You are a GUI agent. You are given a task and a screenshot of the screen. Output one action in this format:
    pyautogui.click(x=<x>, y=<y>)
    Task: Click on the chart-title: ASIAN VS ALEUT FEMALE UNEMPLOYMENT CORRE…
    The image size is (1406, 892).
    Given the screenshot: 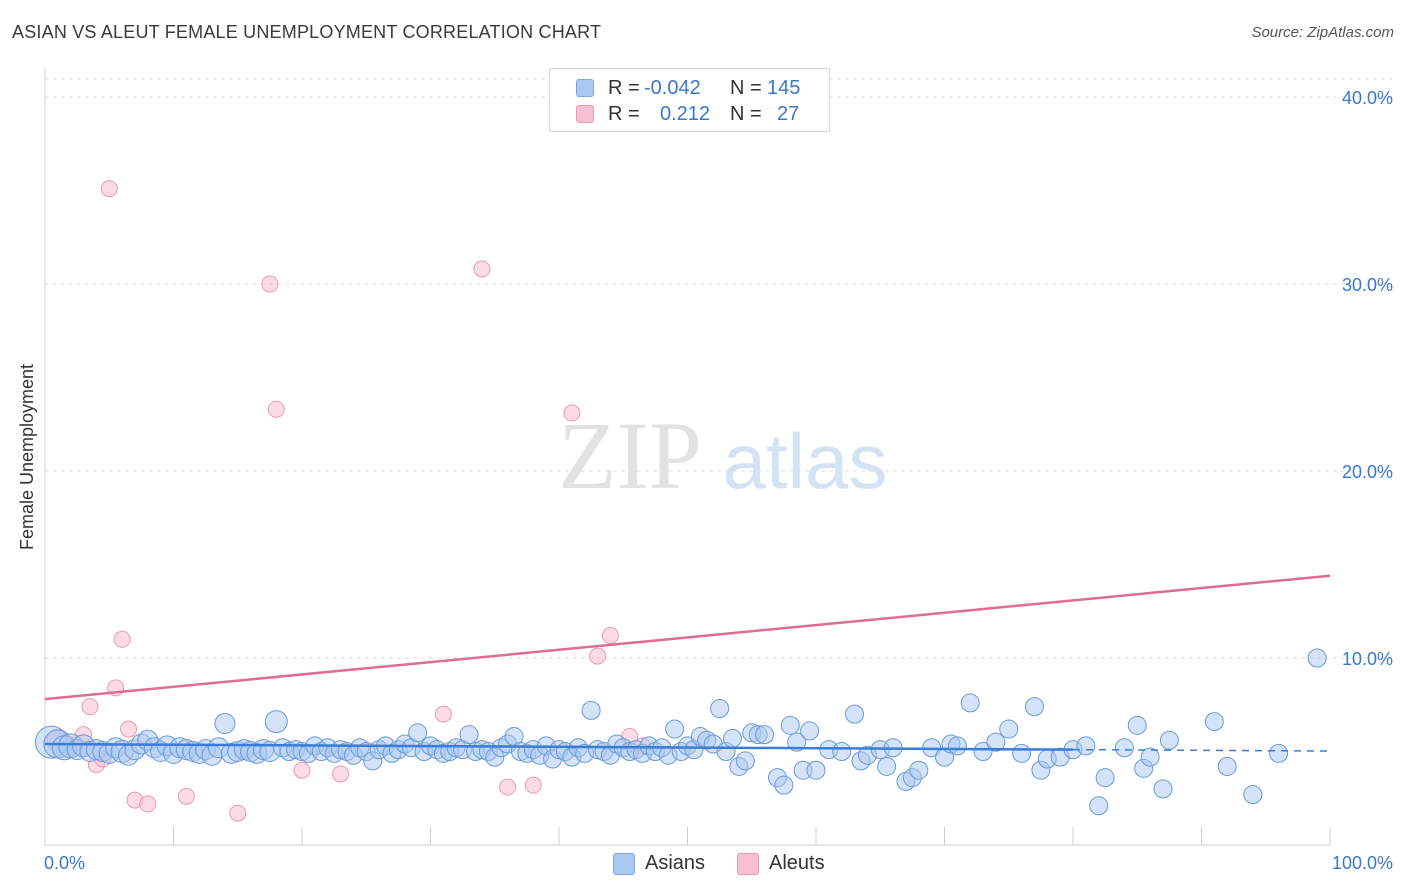 What is the action you would take?
    pyautogui.click(x=307, y=32)
    